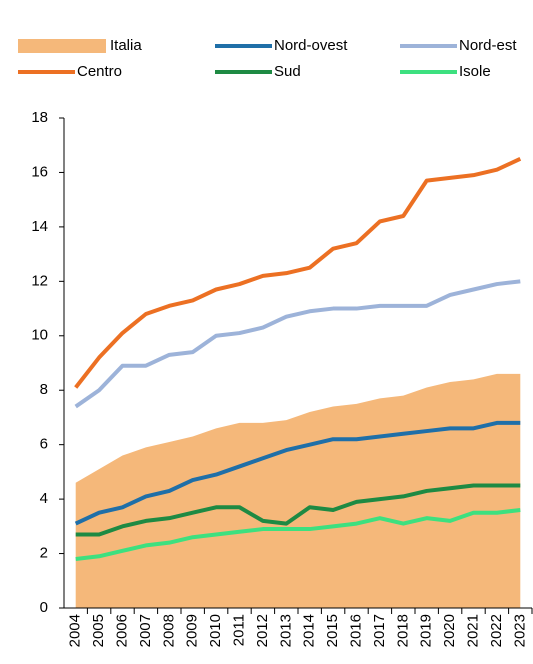 The width and height of the screenshot is (533, 664). I want to click on legend-label: Isole, so click(475, 71).